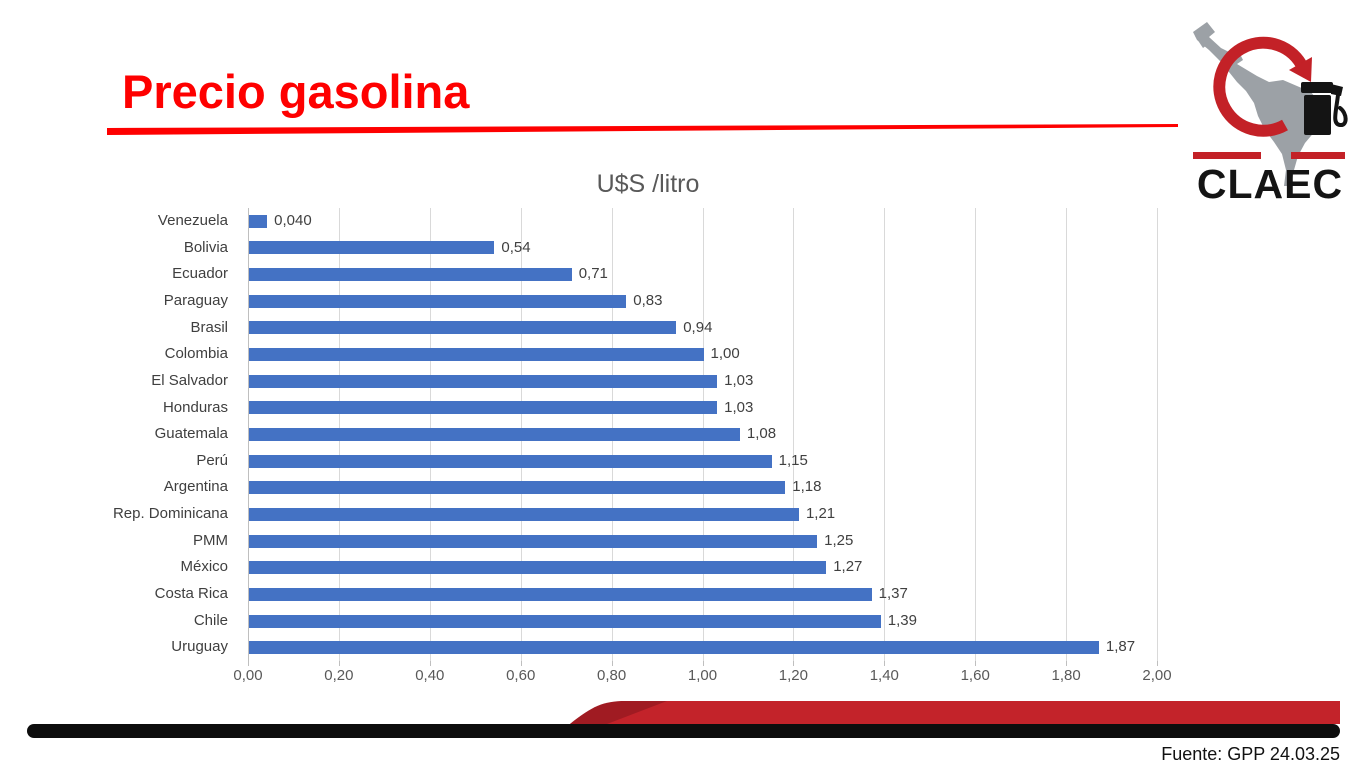 The image size is (1370, 770). I want to click on value-label: 1,87, so click(1120, 647).